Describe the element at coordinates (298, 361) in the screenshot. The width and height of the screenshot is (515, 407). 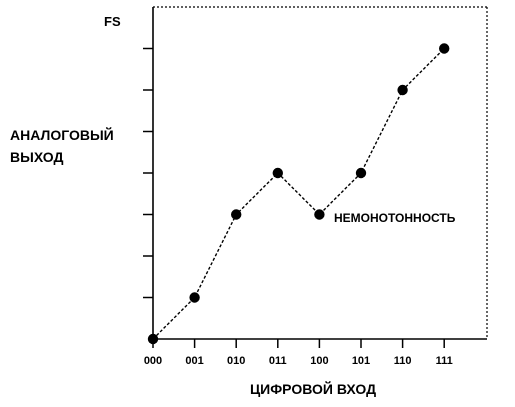
I see `x-tick-labels: 000 001 010 011 100 101 110 111` at that location.